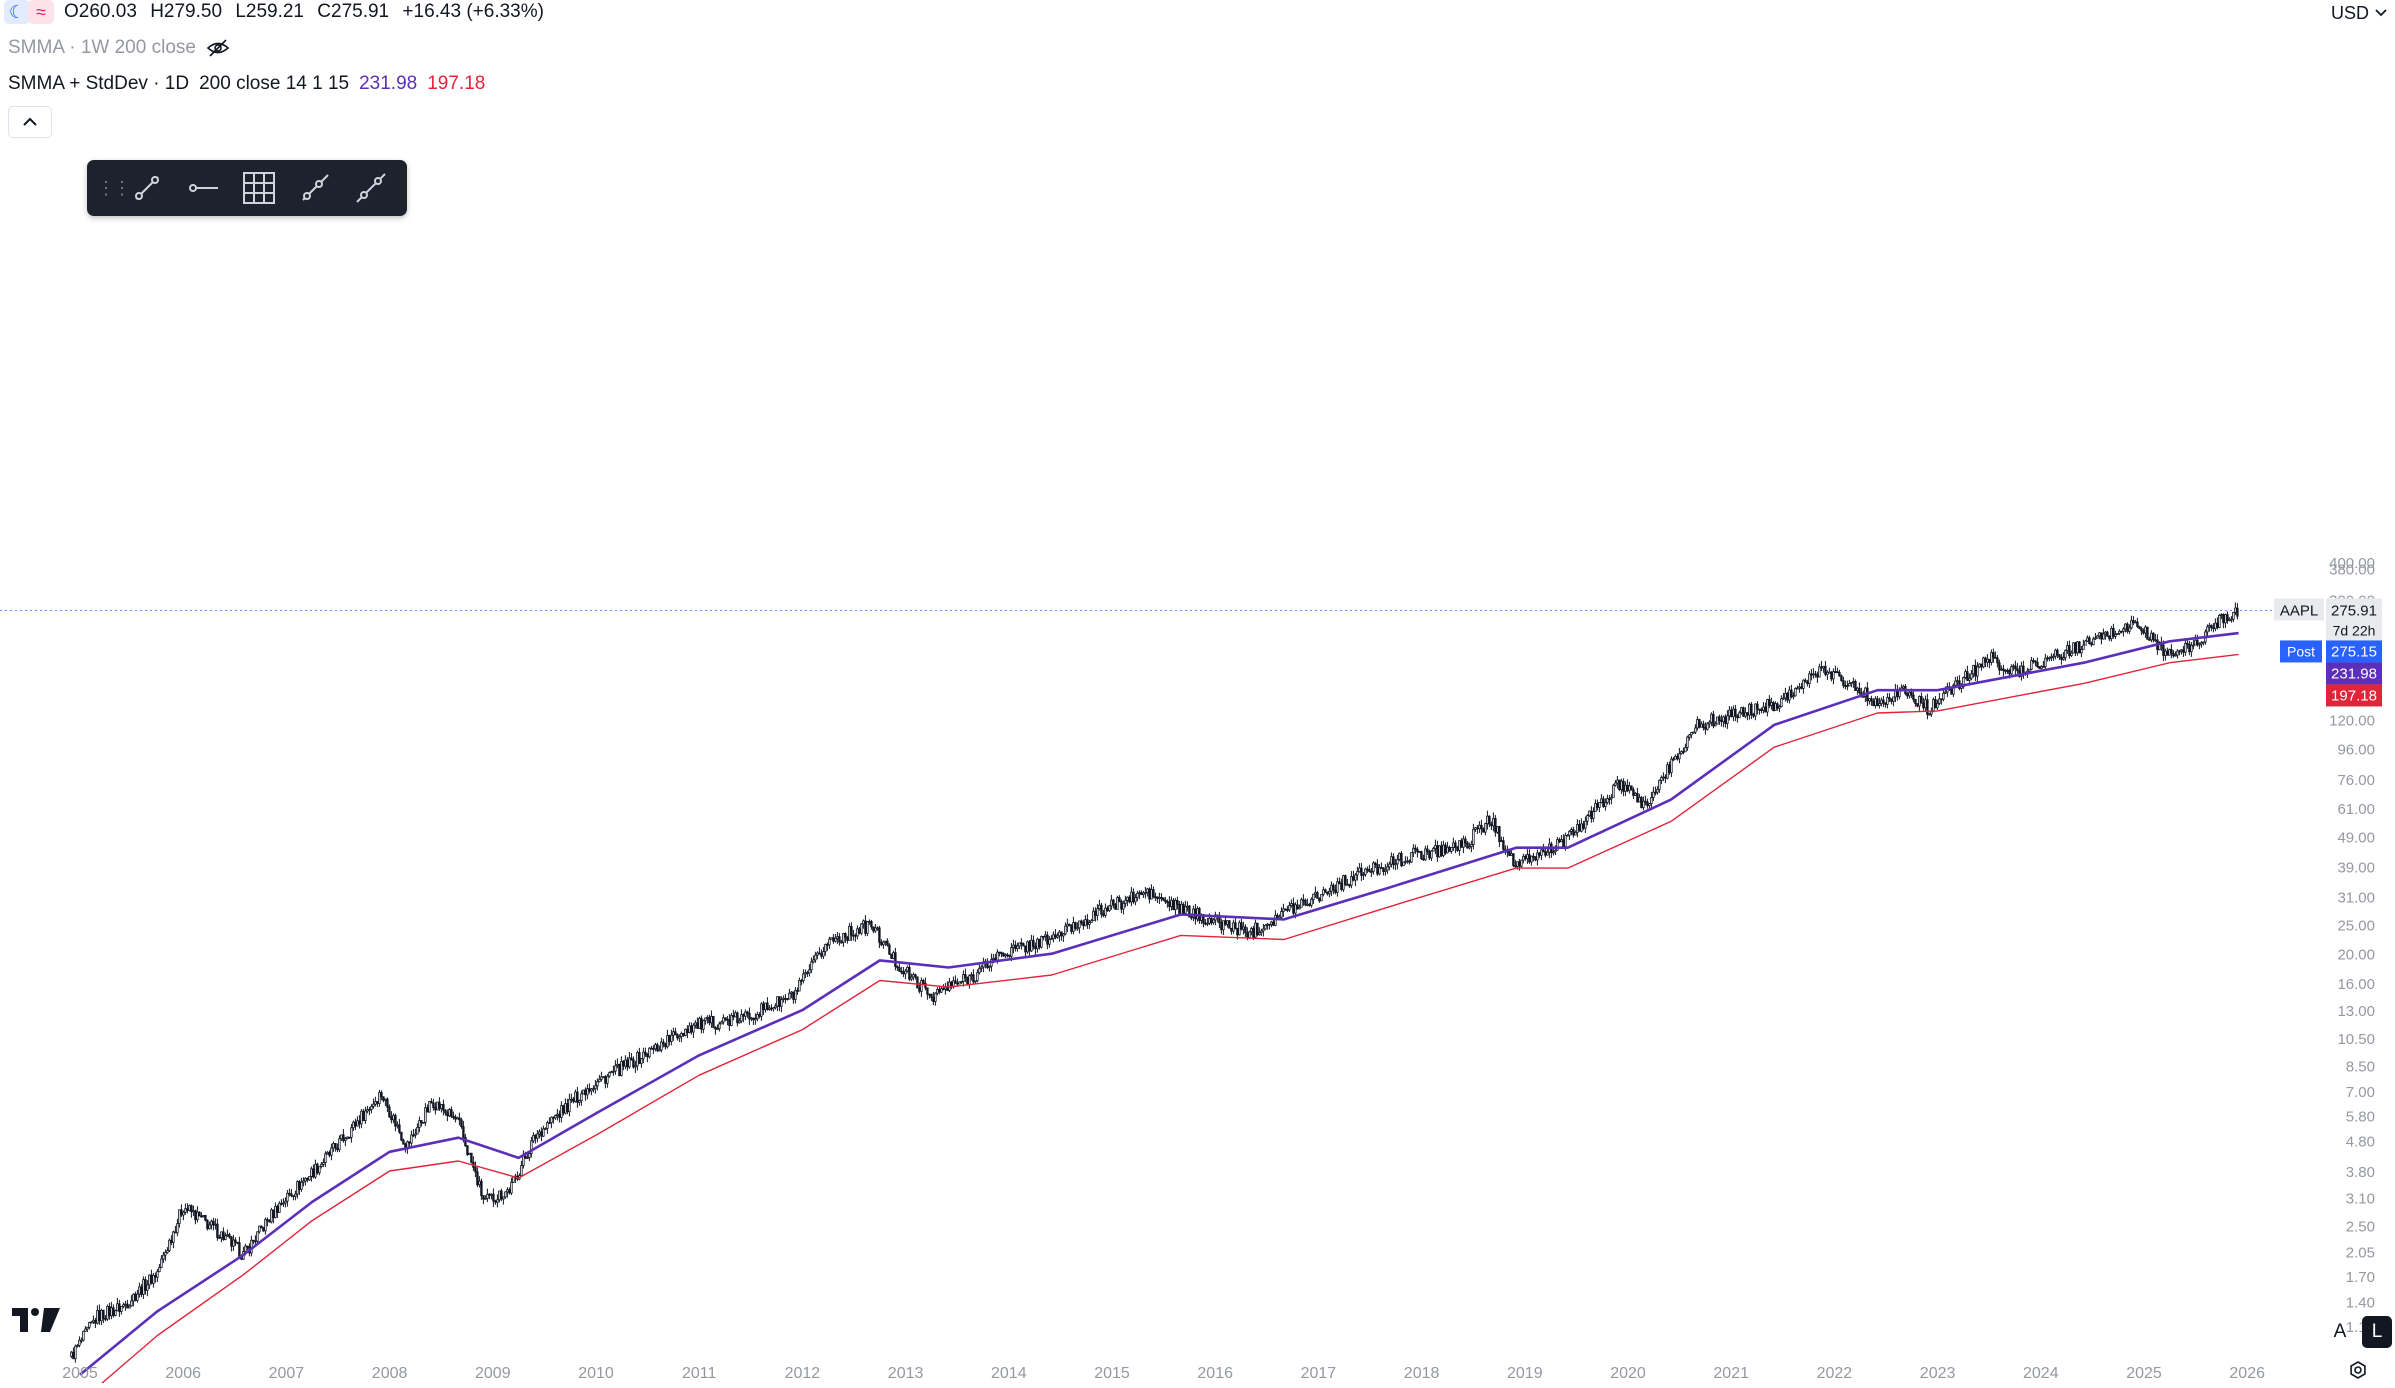 The image size is (2395, 1388). I want to click on trend-line-tool, so click(147, 188).